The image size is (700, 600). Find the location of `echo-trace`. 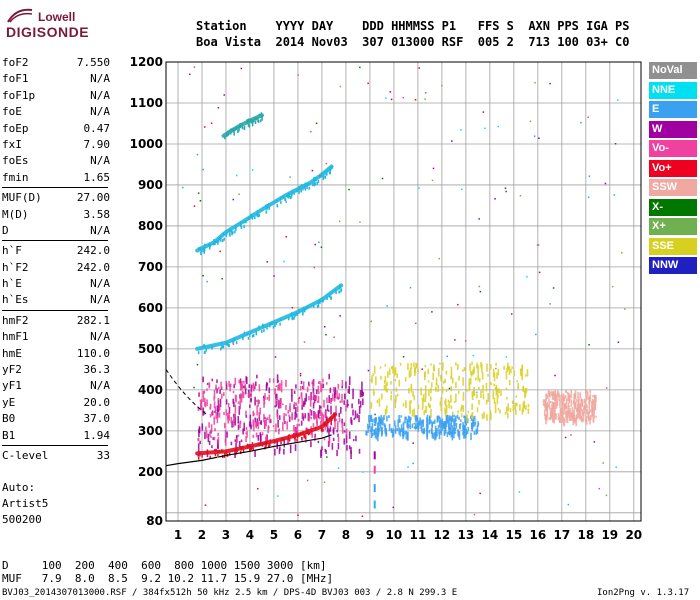

echo-trace is located at coordinates (264, 208).